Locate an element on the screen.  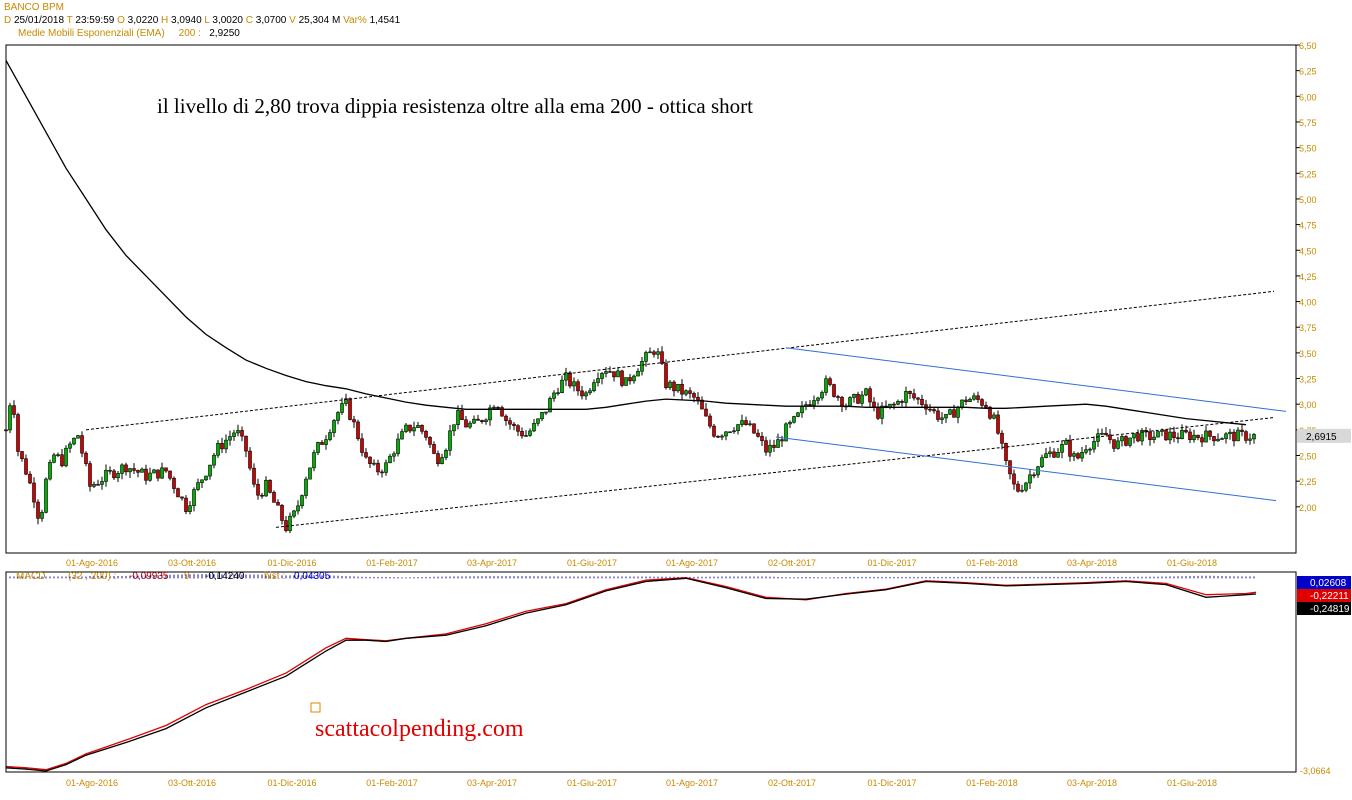
watermark-marker is located at coordinates (315, 707).